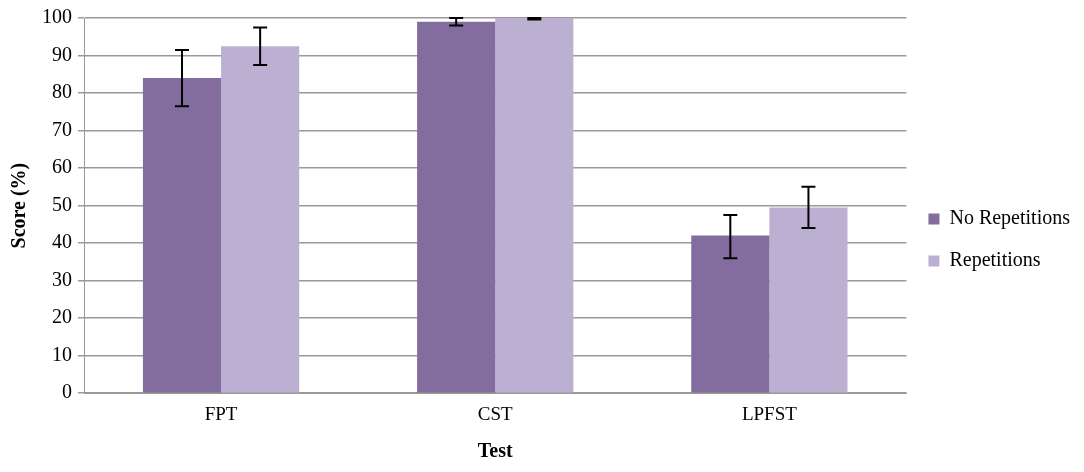  Describe the element at coordinates (221, 413) in the screenshot. I see `x-tick-label: FPT` at that location.